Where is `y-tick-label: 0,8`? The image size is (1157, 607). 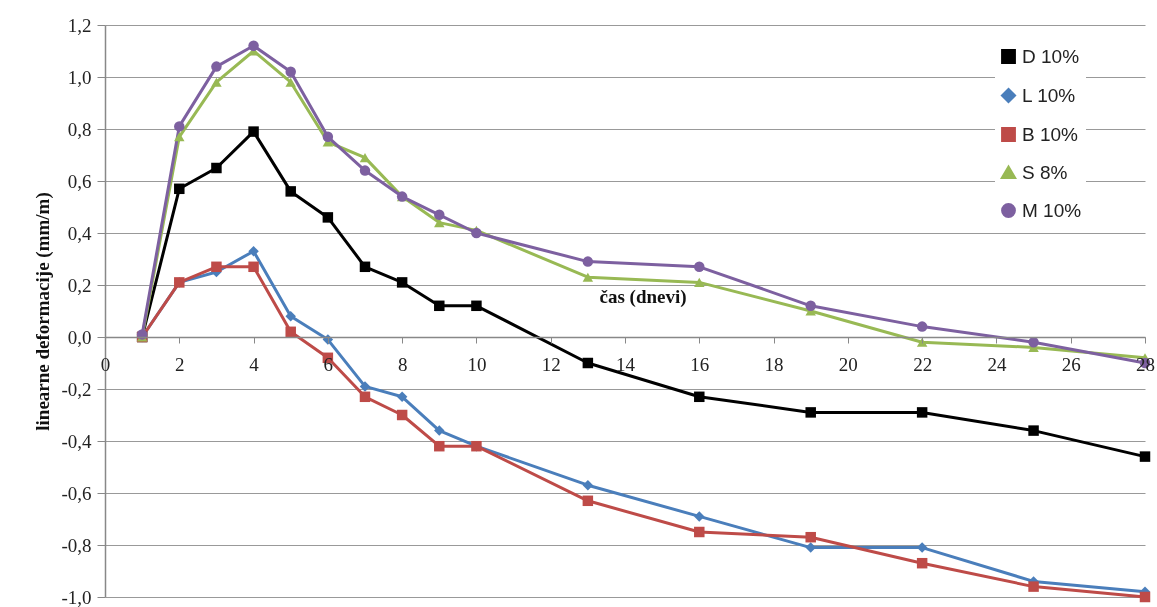 y-tick-label: 0,8 is located at coordinates (79, 129).